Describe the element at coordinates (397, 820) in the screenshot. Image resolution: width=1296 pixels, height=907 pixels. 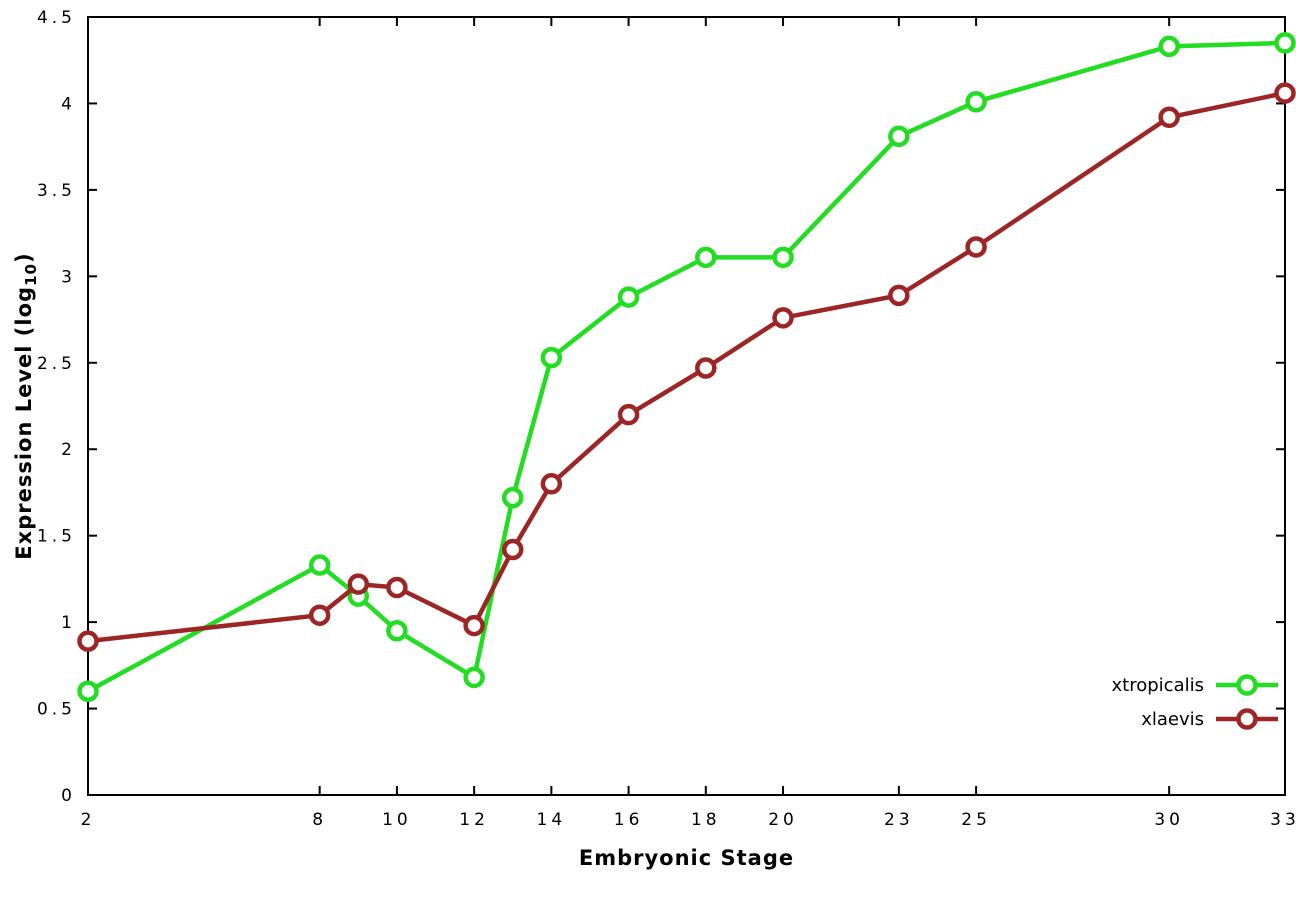
I see `x-tick-label: 10` at that location.